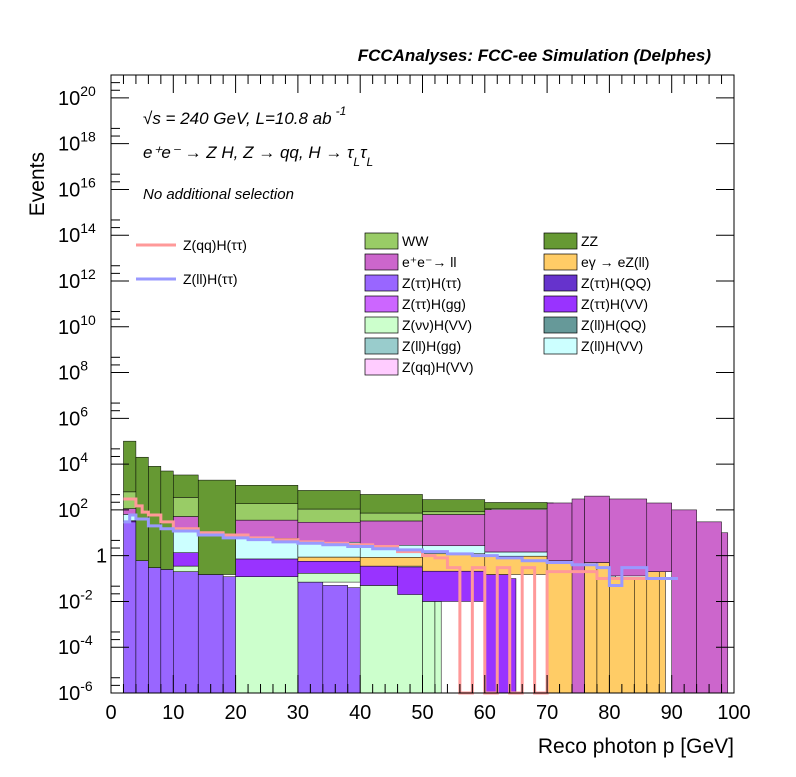  I want to click on process-text: e⁺e⁻ → Z H, Z → qq, H → τ, so click(249, 152).